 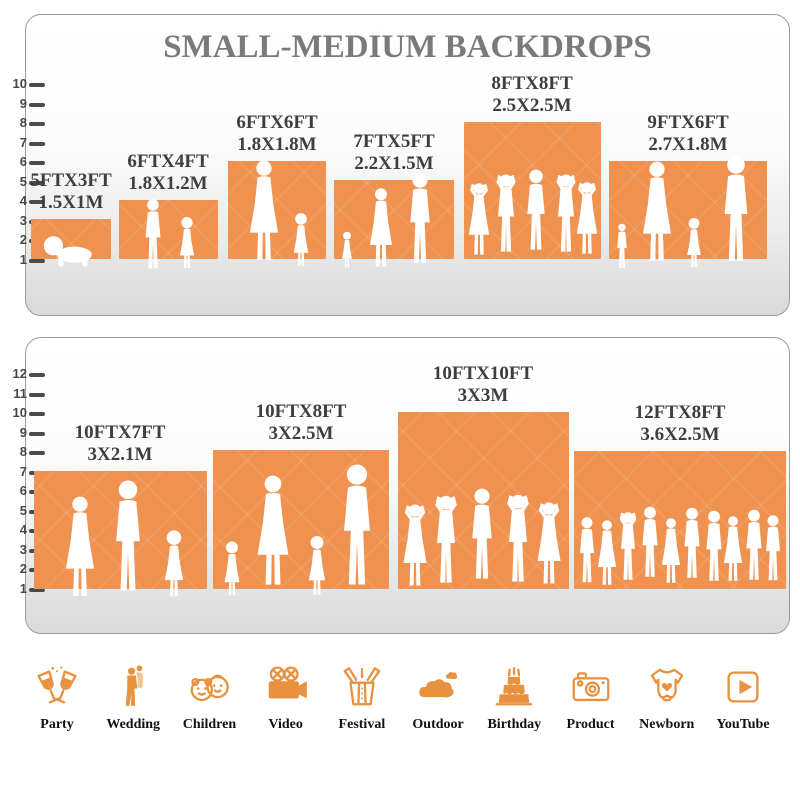 I want to click on backdrop-rect-5x3, so click(x=71, y=243).